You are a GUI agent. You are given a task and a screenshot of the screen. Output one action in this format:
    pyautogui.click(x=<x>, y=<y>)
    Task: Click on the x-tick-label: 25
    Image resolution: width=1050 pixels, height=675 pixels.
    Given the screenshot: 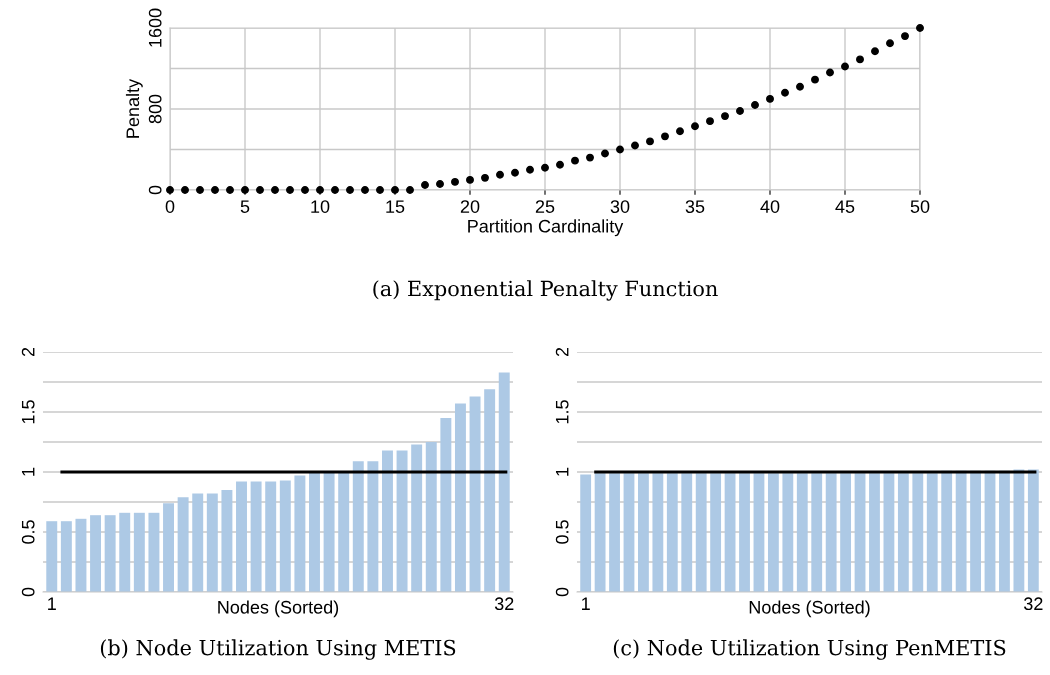 What is the action you would take?
    pyautogui.click(x=545, y=206)
    